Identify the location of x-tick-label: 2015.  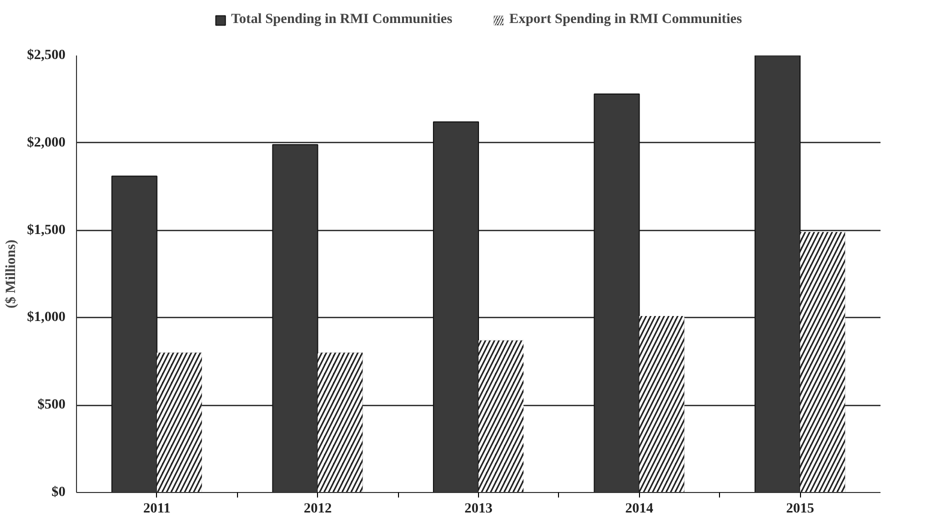
(800, 509).